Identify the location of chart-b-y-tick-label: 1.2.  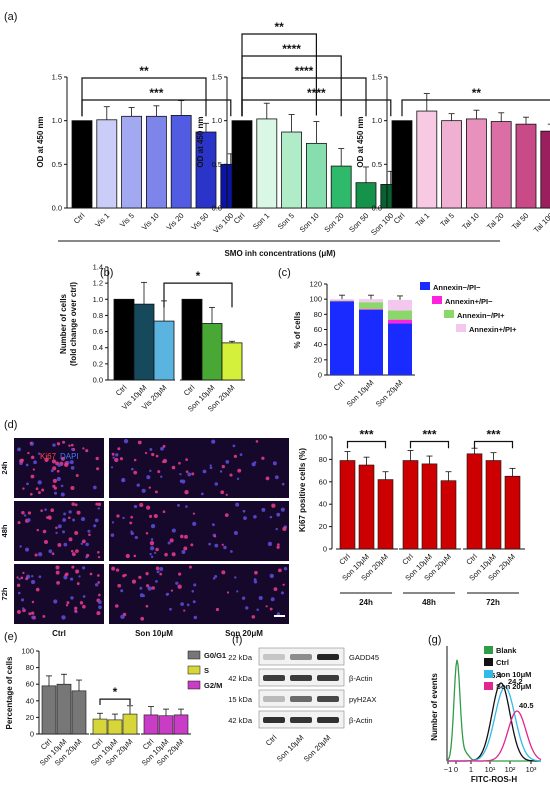
(98, 283).